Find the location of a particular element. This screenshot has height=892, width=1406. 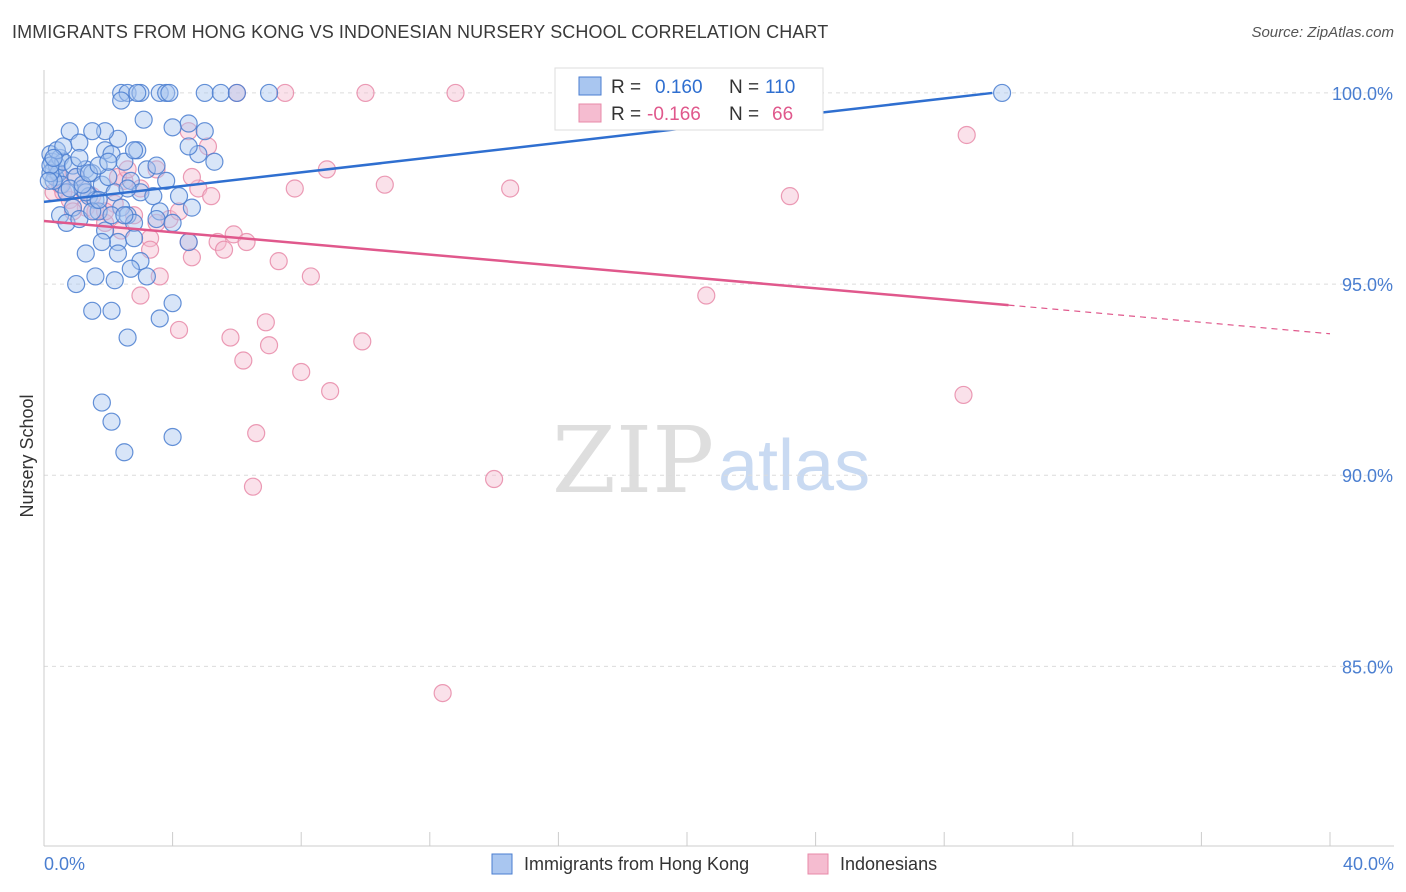

y-tick-label-85: 85.0% is located at coordinates (1367, 667).